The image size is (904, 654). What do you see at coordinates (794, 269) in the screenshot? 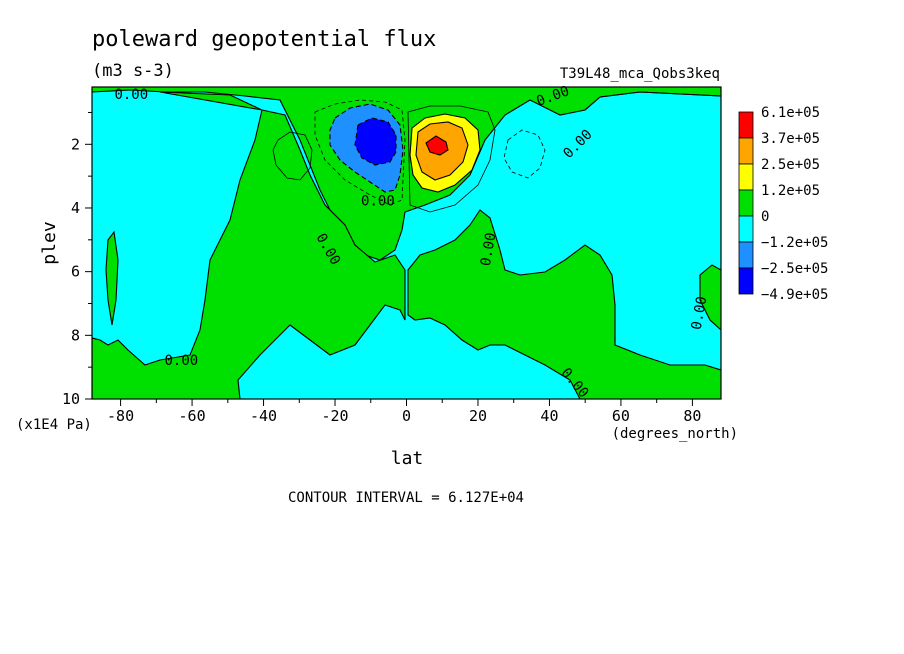
I see `legend-label: −2.5e+05` at bounding box center [794, 269].